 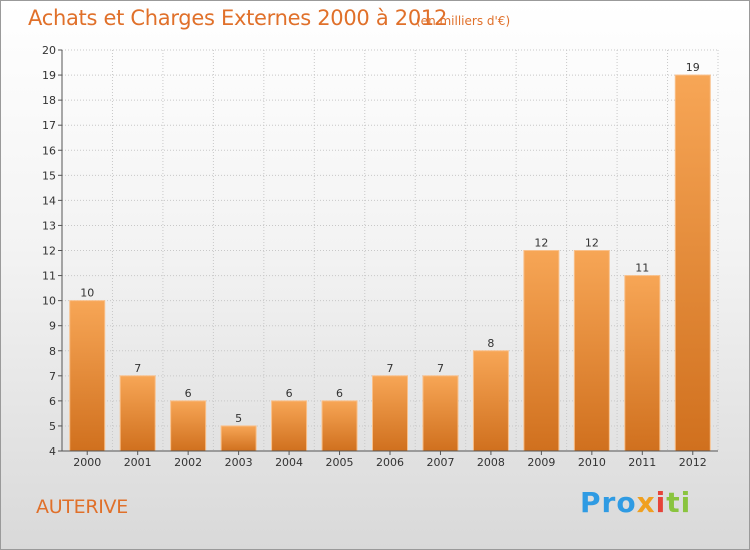 What do you see at coordinates (49, 175) in the screenshot?
I see `y-tick-label: 15` at bounding box center [49, 175].